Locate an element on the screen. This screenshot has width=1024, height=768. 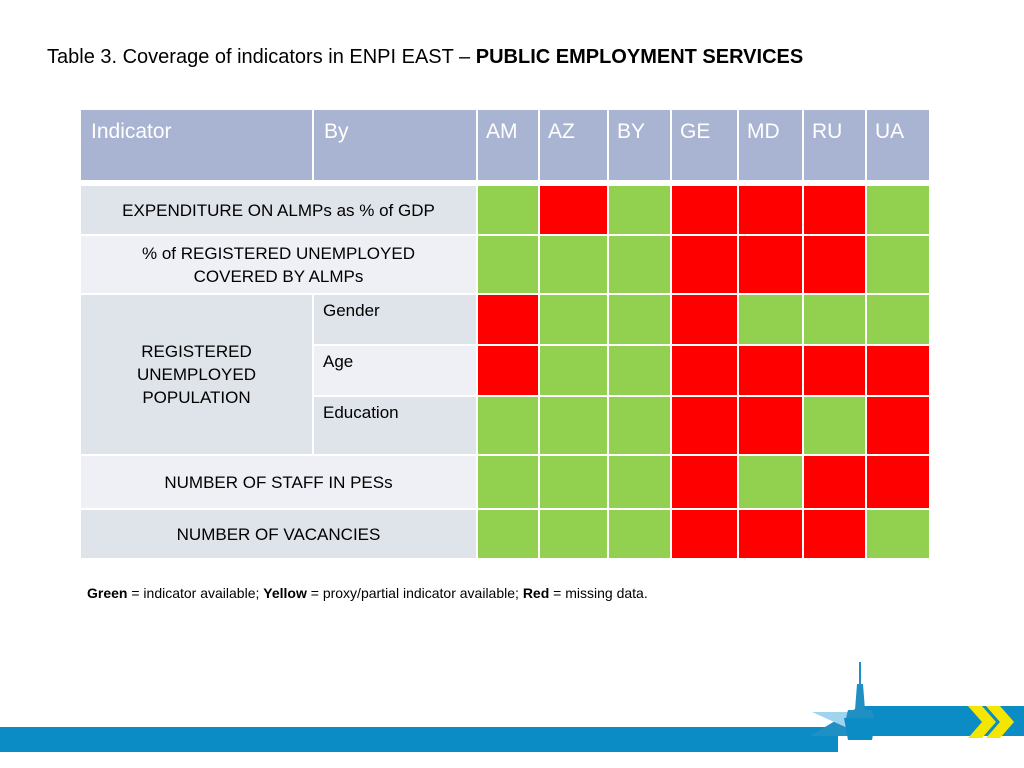
table-row: EXPENDITURE ON ALMPs as % of GDP is located at coordinates (505, 210).